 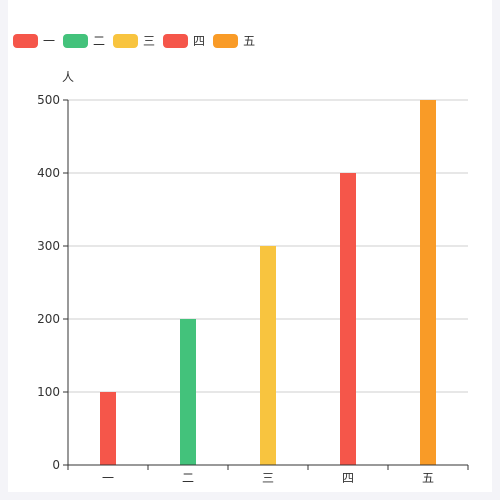 I want to click on legend-item-1: 一, so click(x=34, y=41).